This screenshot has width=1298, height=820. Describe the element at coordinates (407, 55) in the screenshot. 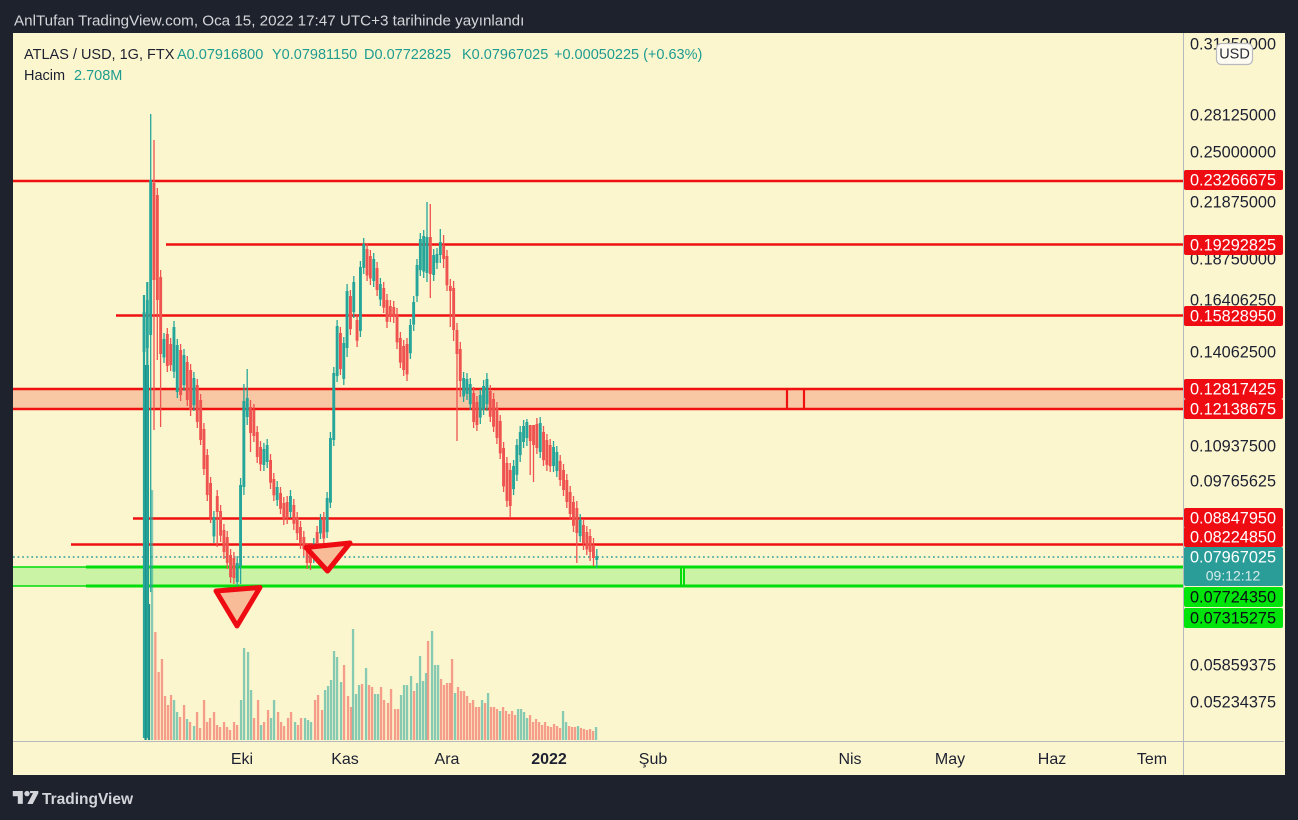

I see `svg-text: D0.07722825` at that location.